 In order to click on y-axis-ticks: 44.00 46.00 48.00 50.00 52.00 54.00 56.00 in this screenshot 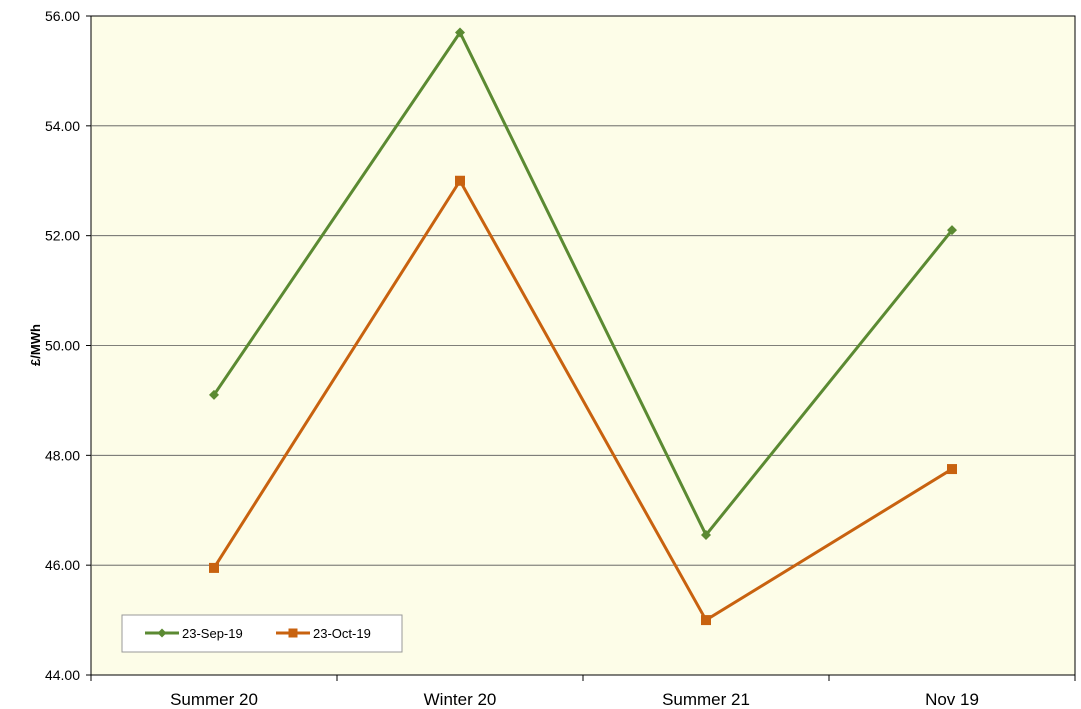, I will do `click(68, 345)`.